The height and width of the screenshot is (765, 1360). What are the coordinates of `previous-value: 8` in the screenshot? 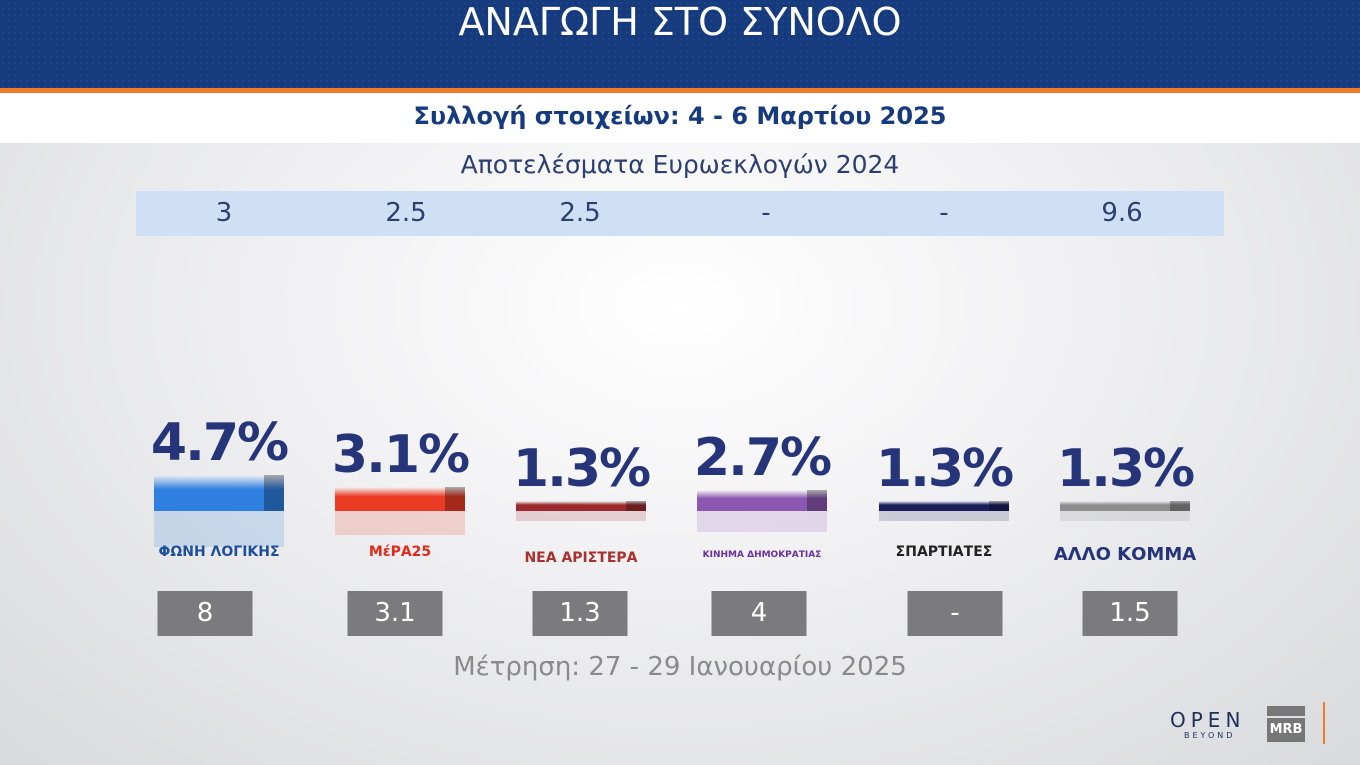 It's located at (205, 613).